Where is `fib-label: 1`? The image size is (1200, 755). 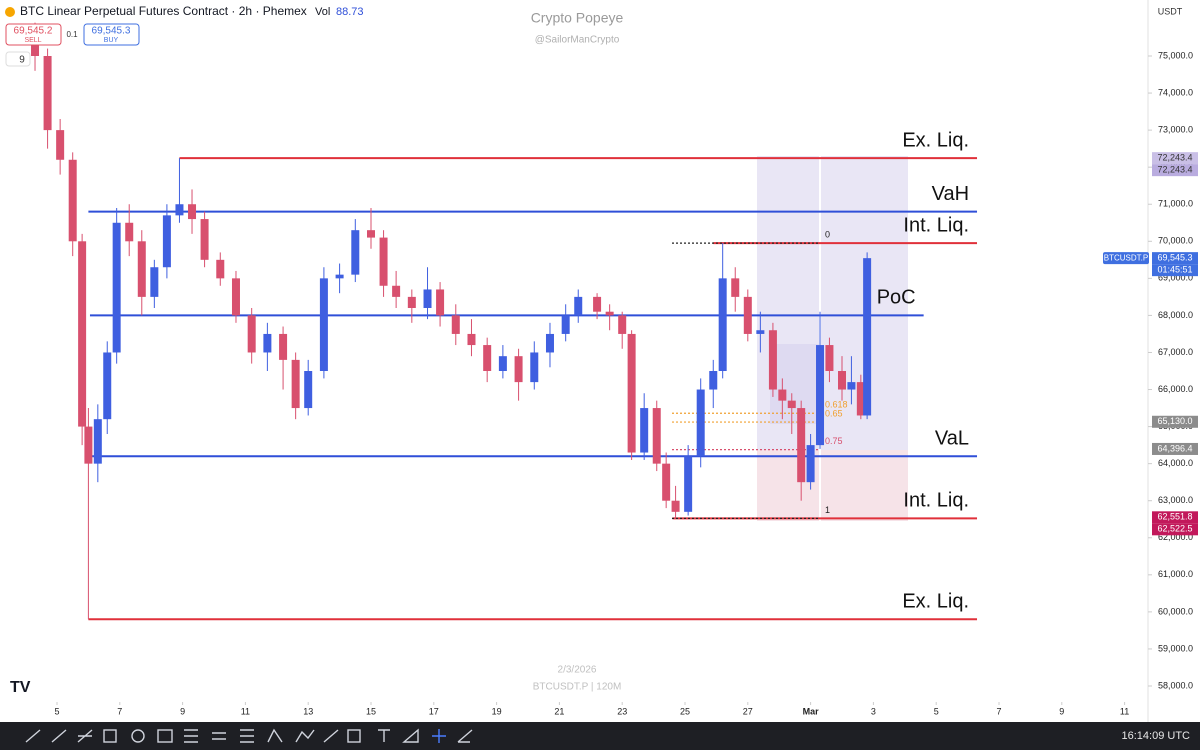
fib-label: 1 is located at coordinates (827, 510).